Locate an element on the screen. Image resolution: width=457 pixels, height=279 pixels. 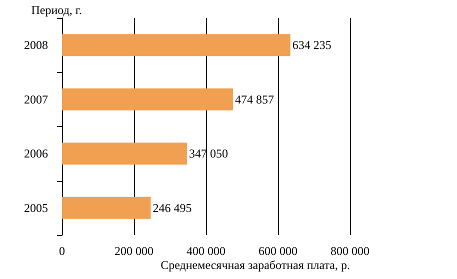
y-tick-label: 2008 is located at coordinates (36, 45).